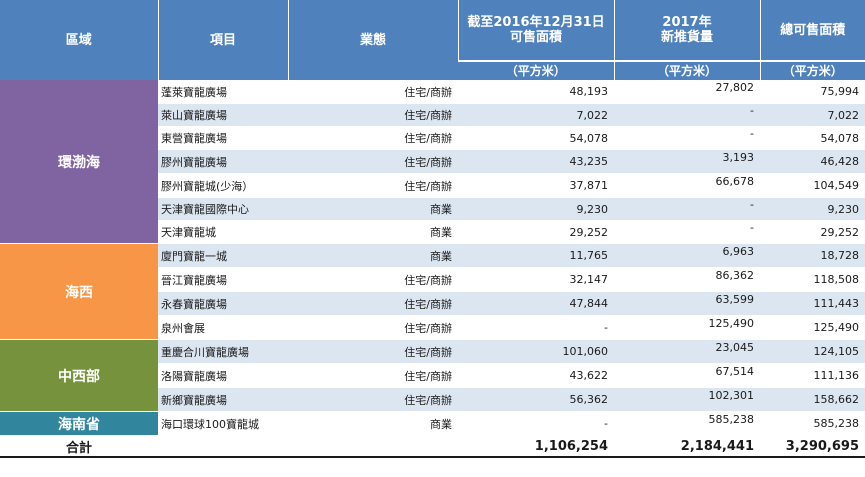 The image size is (865, 477). I want to click on table-row: 萊山寶龍廣場 住宅/商辦 7,022-7,022, so click(432, 115).